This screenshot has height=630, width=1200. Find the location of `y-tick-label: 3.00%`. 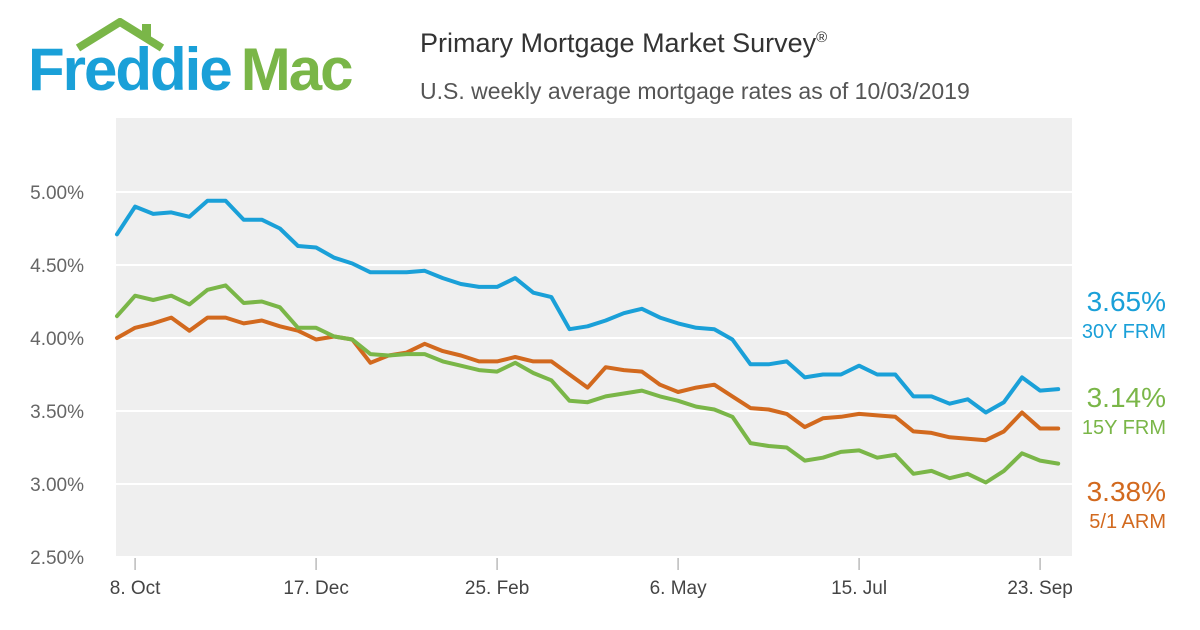

y-tick-label: 3.00% is located at coordinates (57, 485).